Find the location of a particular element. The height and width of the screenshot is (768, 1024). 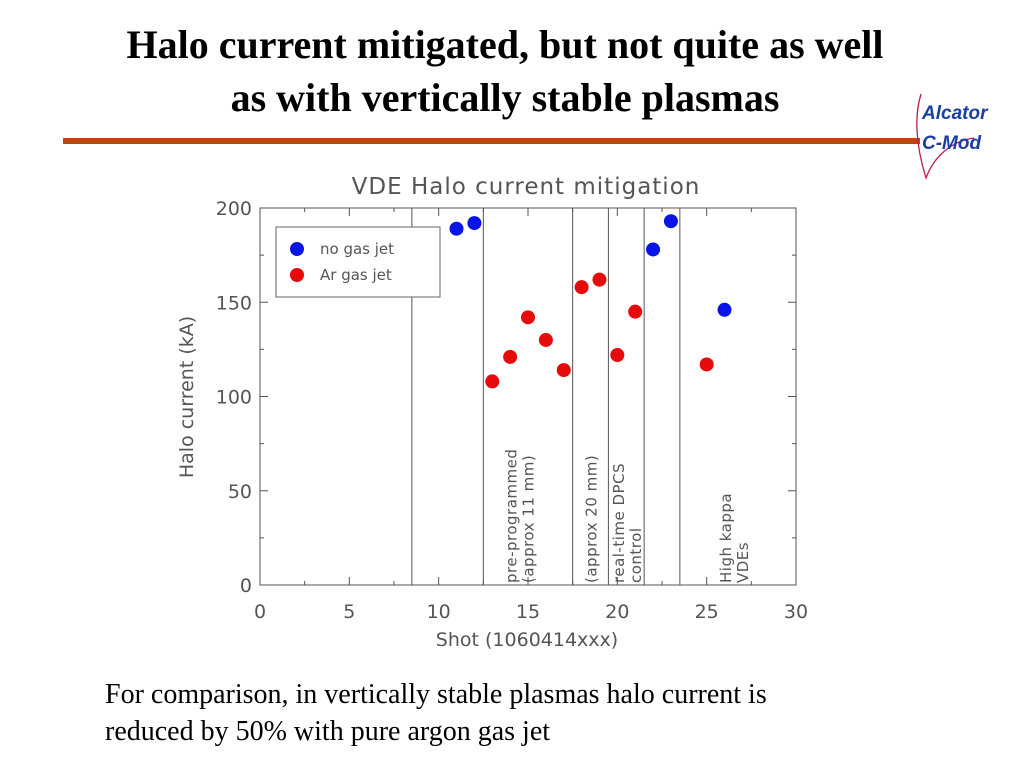

x-tick-label: 20 is located at coordinates (617, 612).